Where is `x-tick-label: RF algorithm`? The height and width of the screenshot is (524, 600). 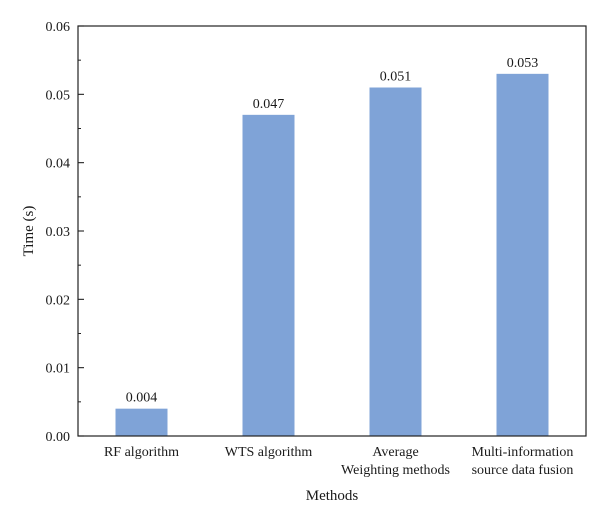 x-tick-label: RF algorithm is located at coordinates (141, 452).